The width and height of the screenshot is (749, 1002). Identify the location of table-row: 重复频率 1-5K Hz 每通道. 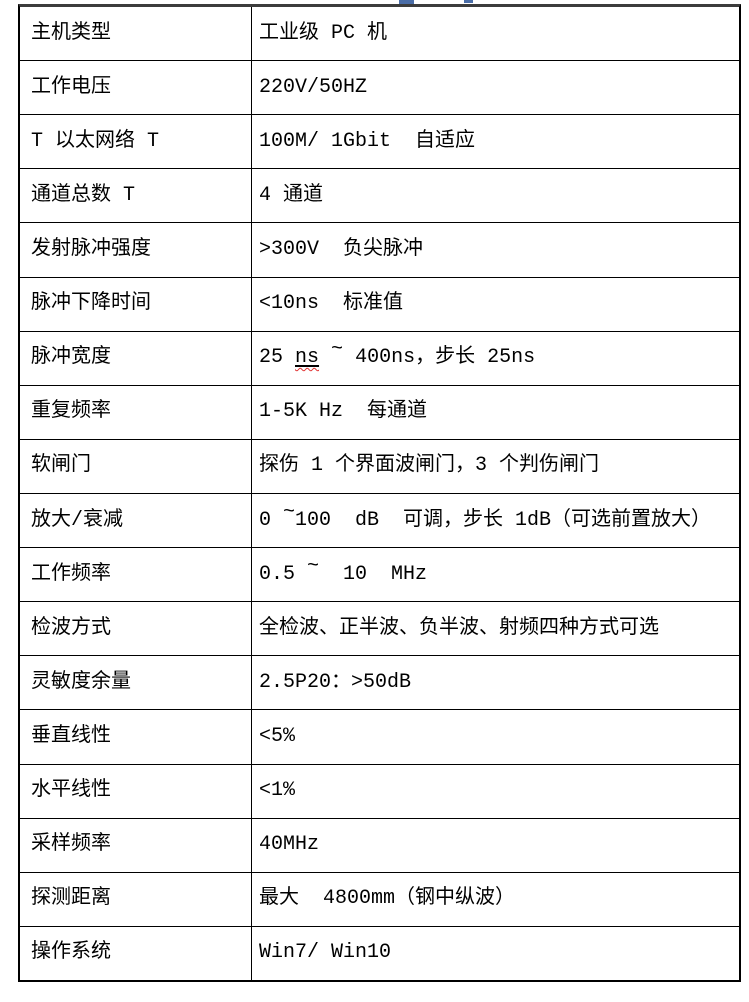
(379, 412).